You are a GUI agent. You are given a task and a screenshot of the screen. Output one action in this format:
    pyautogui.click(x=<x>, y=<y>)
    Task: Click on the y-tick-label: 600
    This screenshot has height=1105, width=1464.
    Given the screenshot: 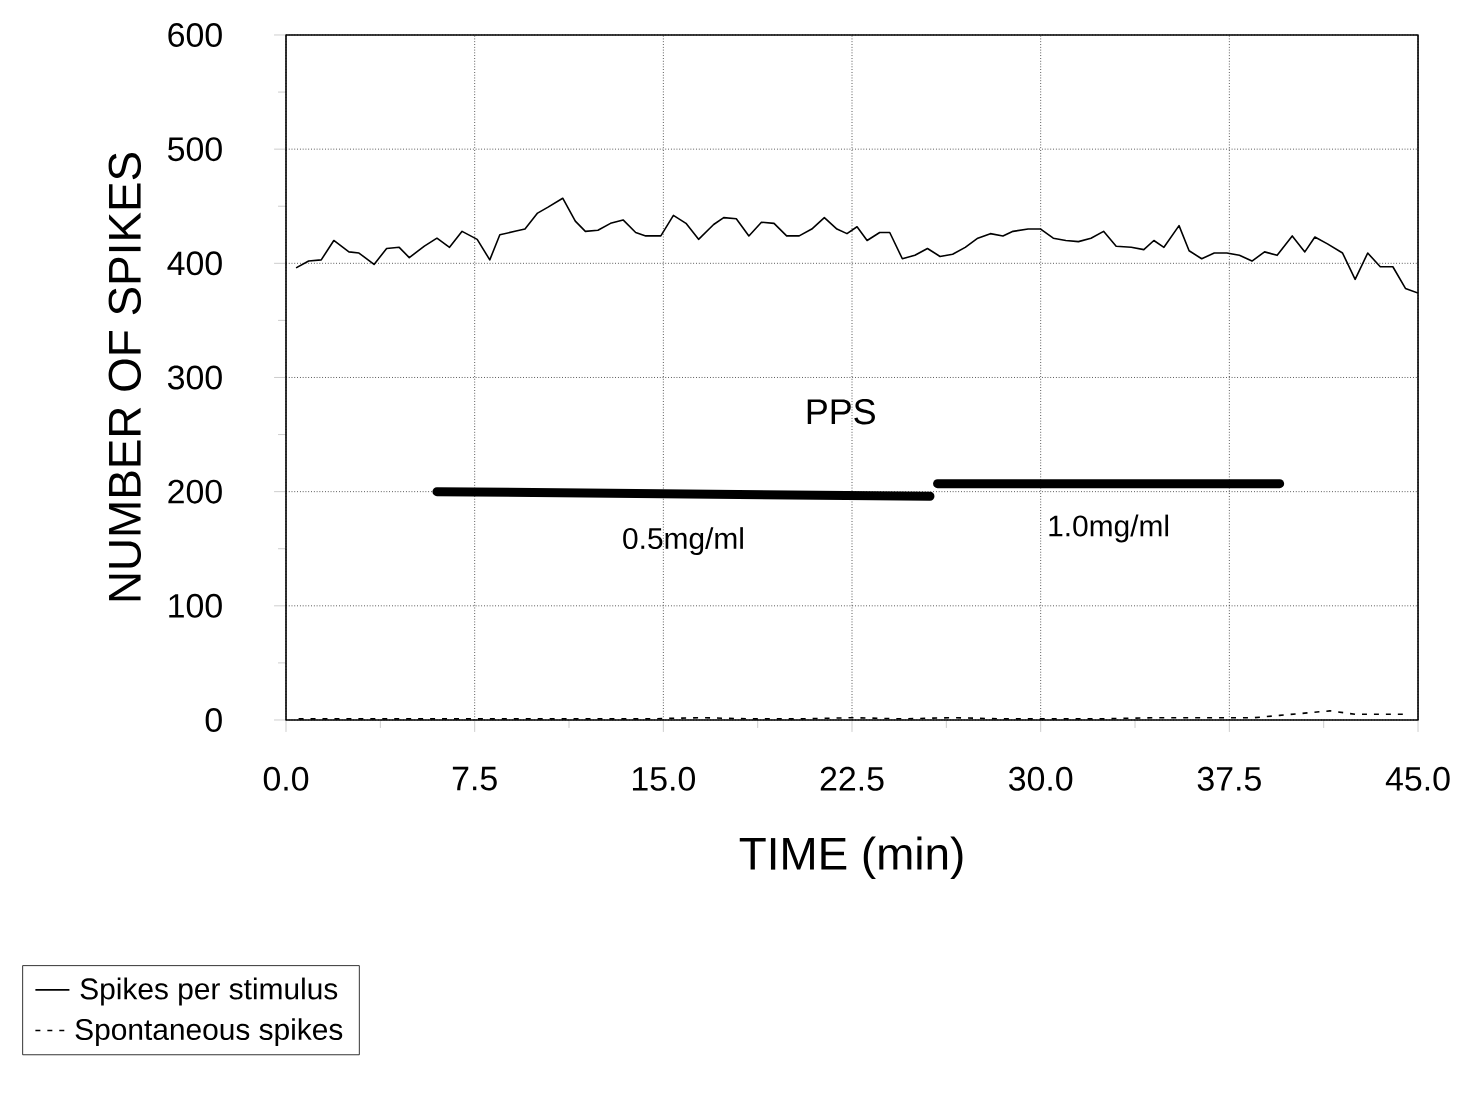 What is the action you would take?
    pyautogui.click(x=195, y=34)
    